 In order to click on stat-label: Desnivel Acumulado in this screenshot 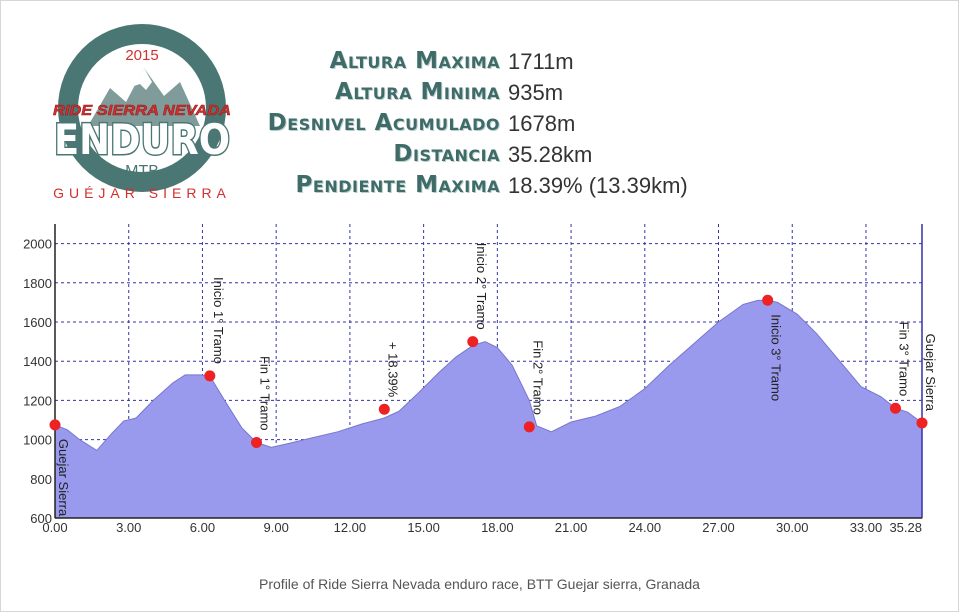, I will do `click(383, 123)`.